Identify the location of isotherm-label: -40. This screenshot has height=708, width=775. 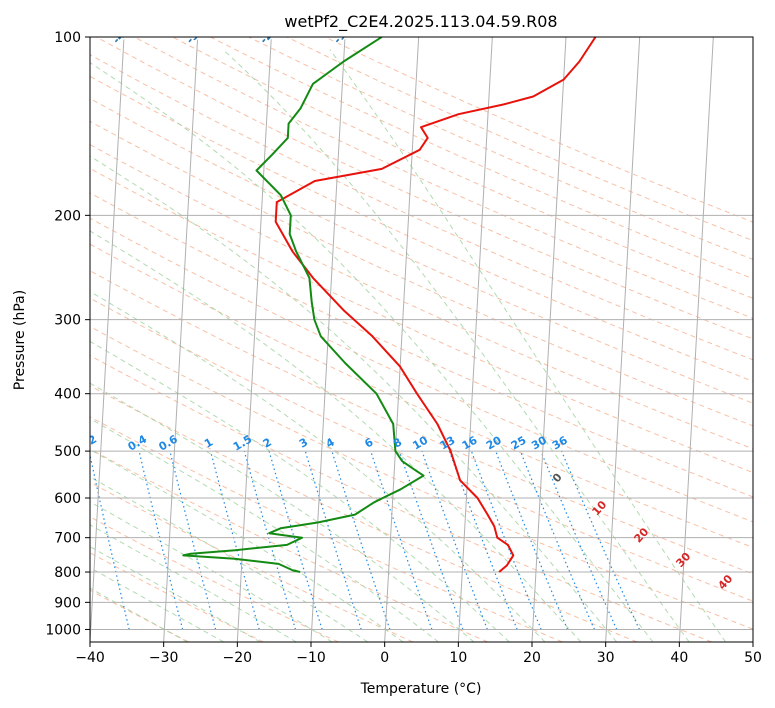
(121, 35).